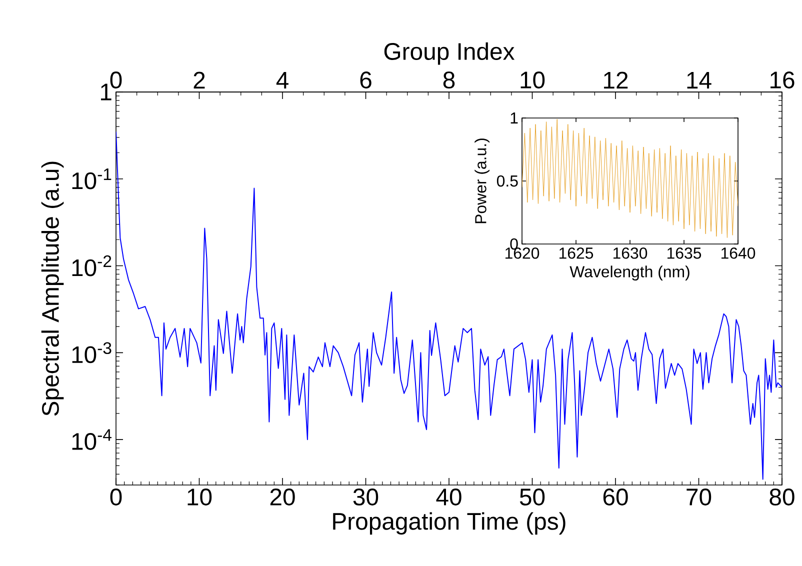 Image resolution: width=802 pixels, height=566 pixels. What do you see at coordinates (449, 80) in the screenshot?
I see `x2-tick-label: 8` at bounding box center [449, 80].